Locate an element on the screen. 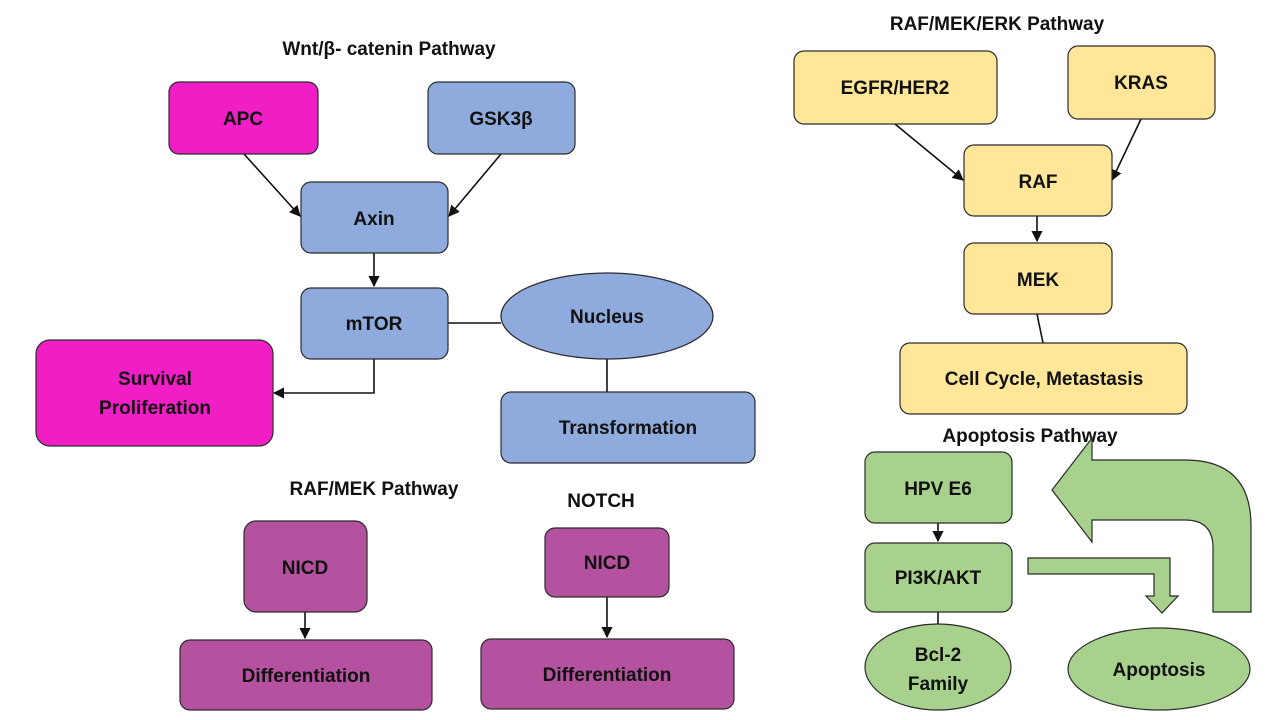  raf-mek-erk-pathway-title: RAF/MEK/ERK Pathway is located at coordinates (997, 24).